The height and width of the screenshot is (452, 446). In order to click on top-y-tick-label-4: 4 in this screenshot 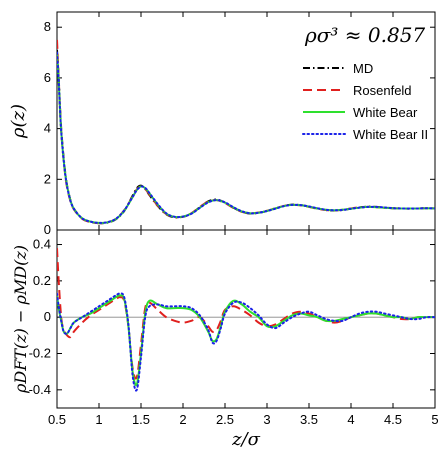, I will do `click(47, 128)`.